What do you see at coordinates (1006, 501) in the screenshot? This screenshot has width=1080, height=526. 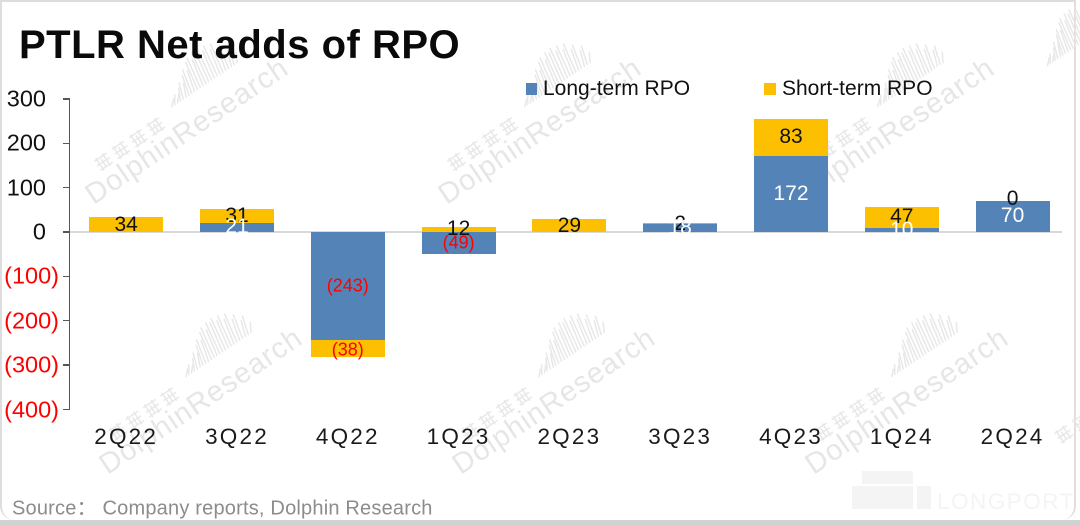 I see `svg-text: LONGPORT` at bounding box center [1006, 501].